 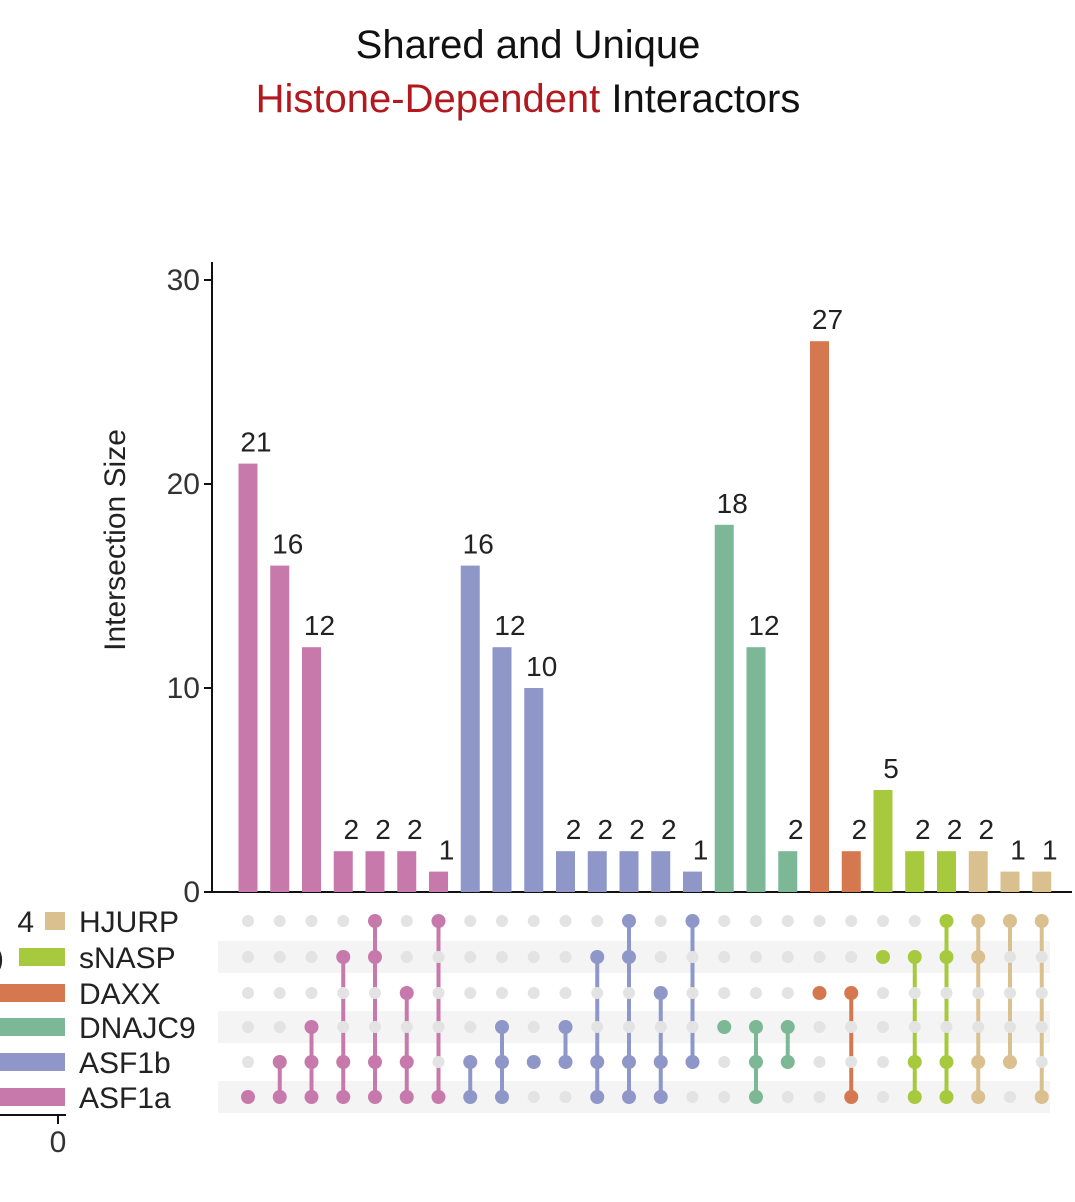 I want to click on set-size-axis: 0, so click(x=33, y=1136).